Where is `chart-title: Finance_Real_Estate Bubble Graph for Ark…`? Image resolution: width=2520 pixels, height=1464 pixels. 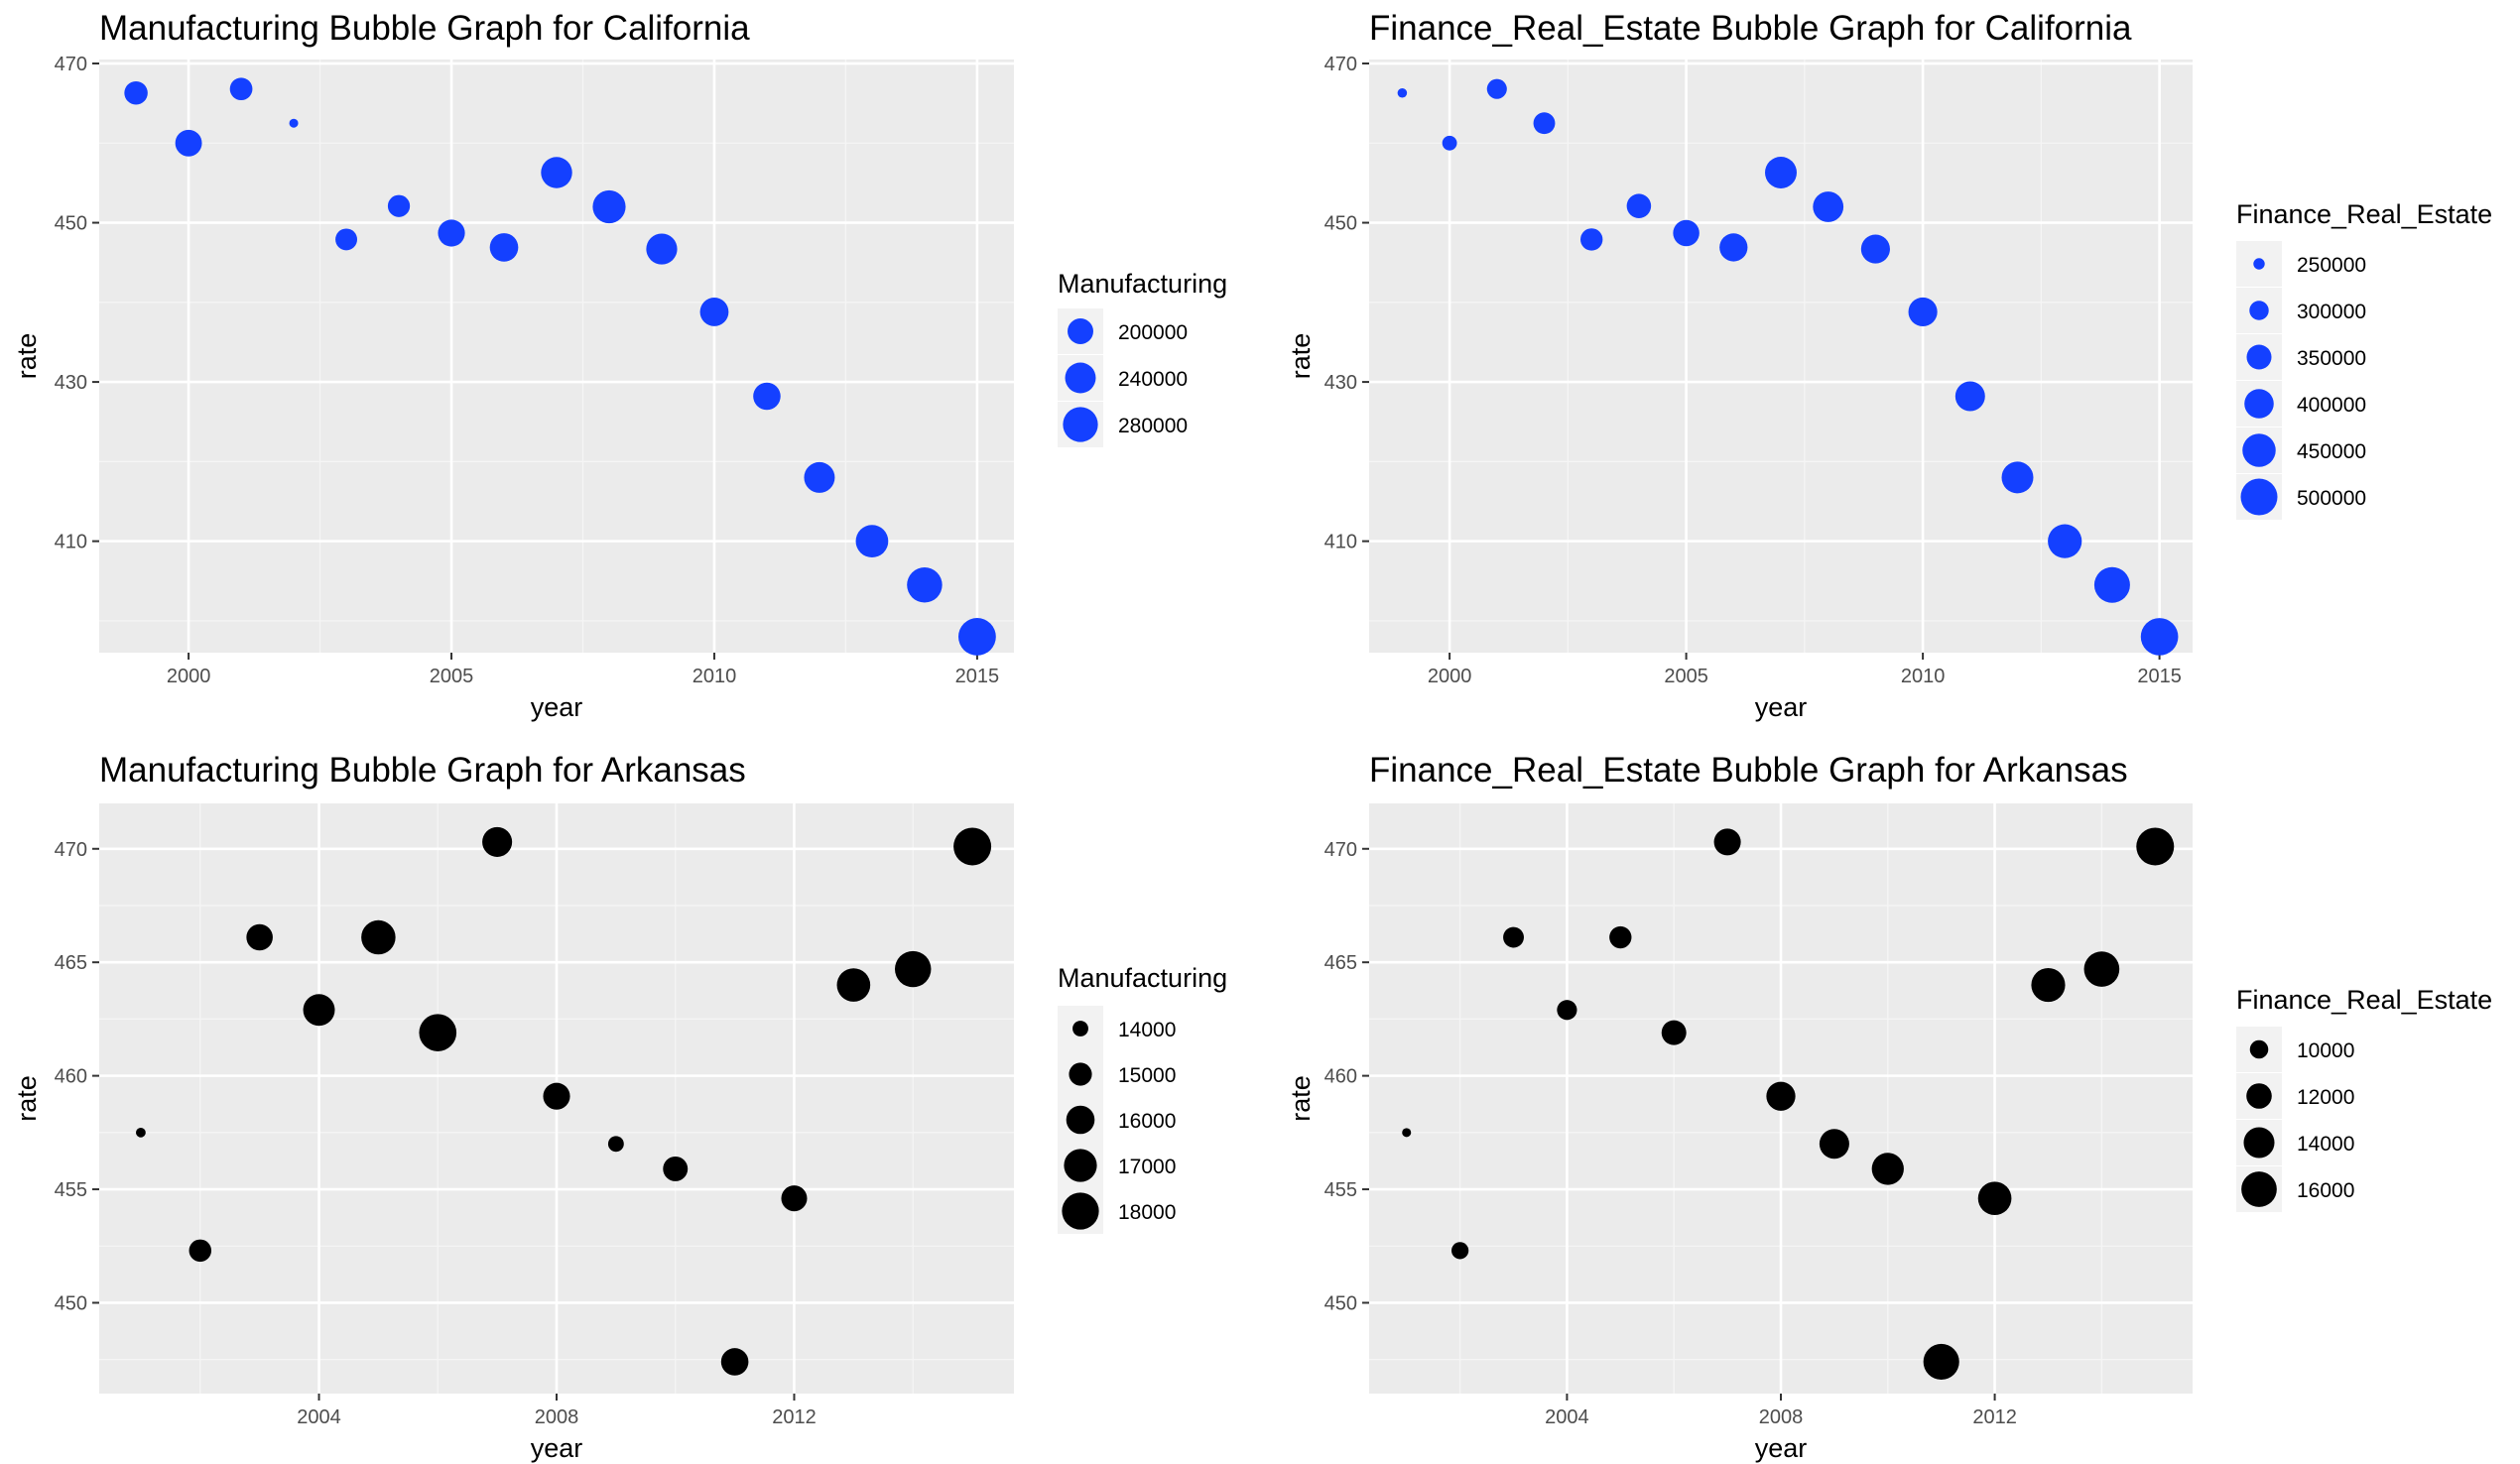 chart-title: Finance_Real_Estate Bubble Graph for Ark… is located at coordinates (1748, 770).